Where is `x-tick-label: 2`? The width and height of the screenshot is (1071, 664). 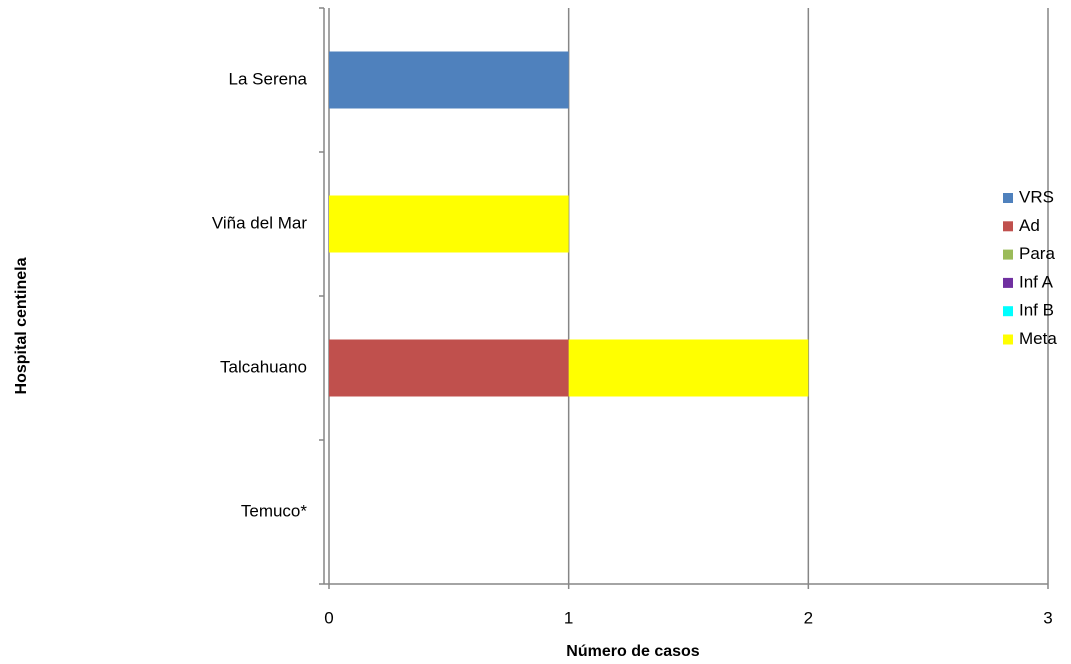 x-tick-label: 2 is located at coordinates (808, 617).